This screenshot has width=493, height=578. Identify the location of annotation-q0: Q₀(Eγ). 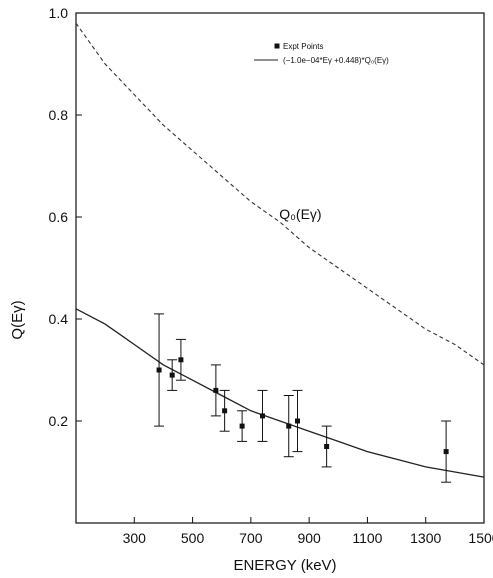
(300, 214).